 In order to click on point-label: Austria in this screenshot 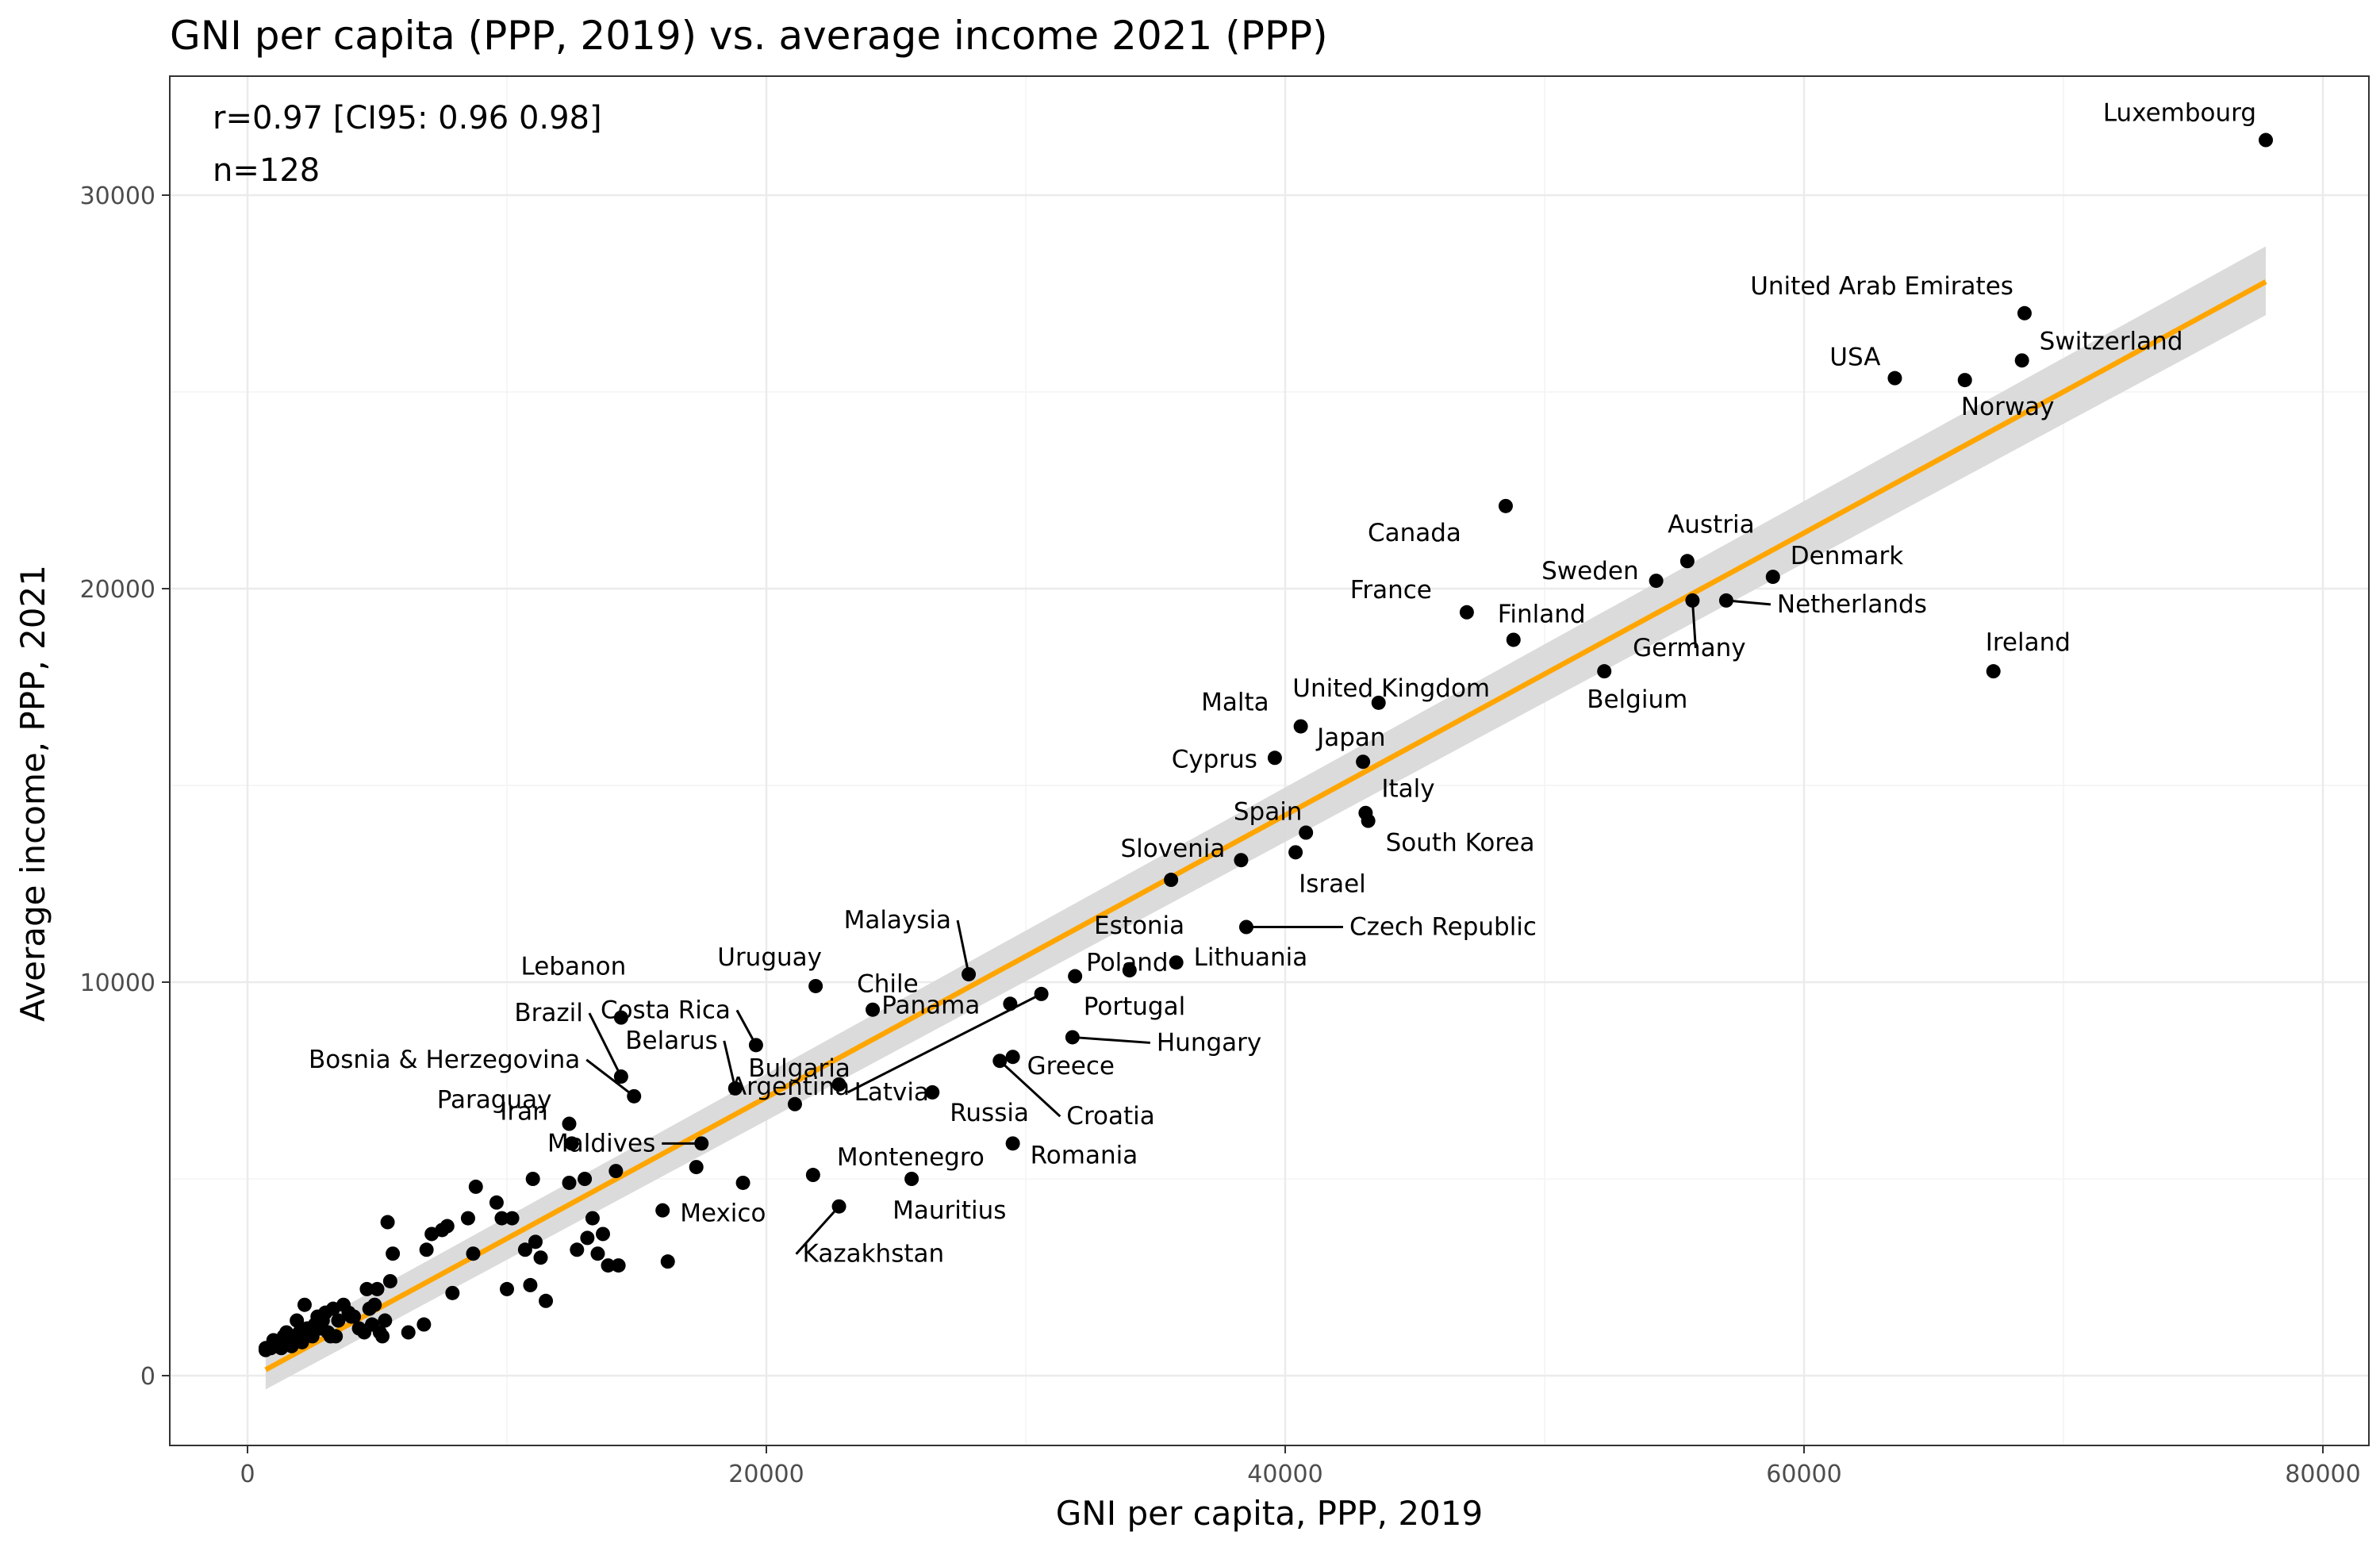, I will do `click(1711, 524)`.